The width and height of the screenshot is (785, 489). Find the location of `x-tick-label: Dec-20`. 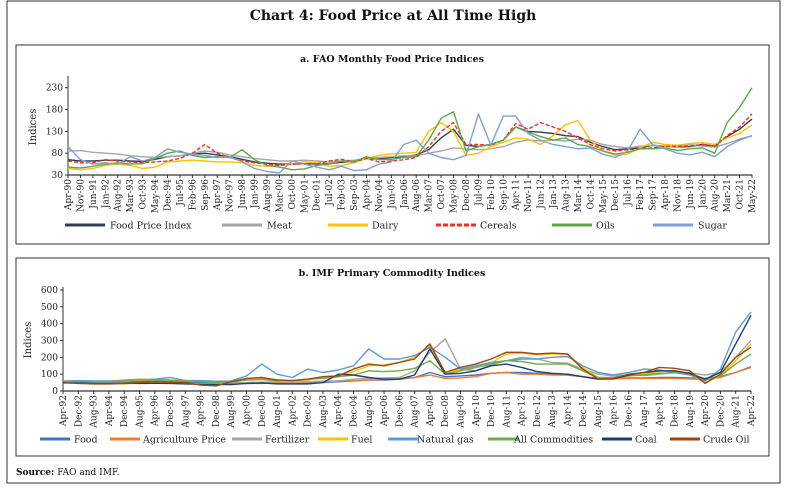

x-tick-label: Dec-20 is located at coordinates (721, 411).